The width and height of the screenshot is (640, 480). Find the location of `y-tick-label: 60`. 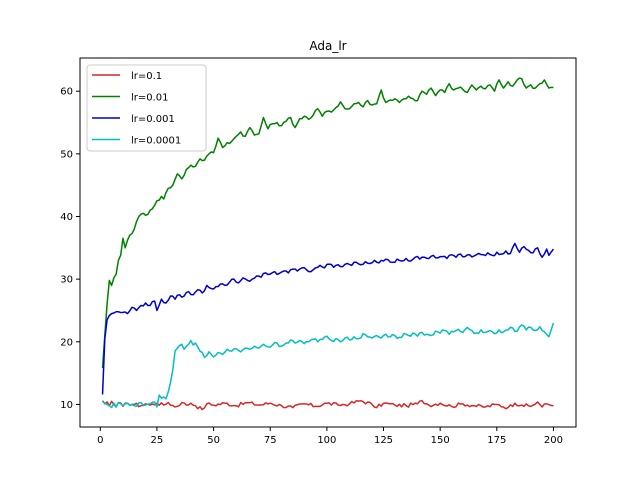

y-tick-label: 60 is located at coordinates (66, 92).